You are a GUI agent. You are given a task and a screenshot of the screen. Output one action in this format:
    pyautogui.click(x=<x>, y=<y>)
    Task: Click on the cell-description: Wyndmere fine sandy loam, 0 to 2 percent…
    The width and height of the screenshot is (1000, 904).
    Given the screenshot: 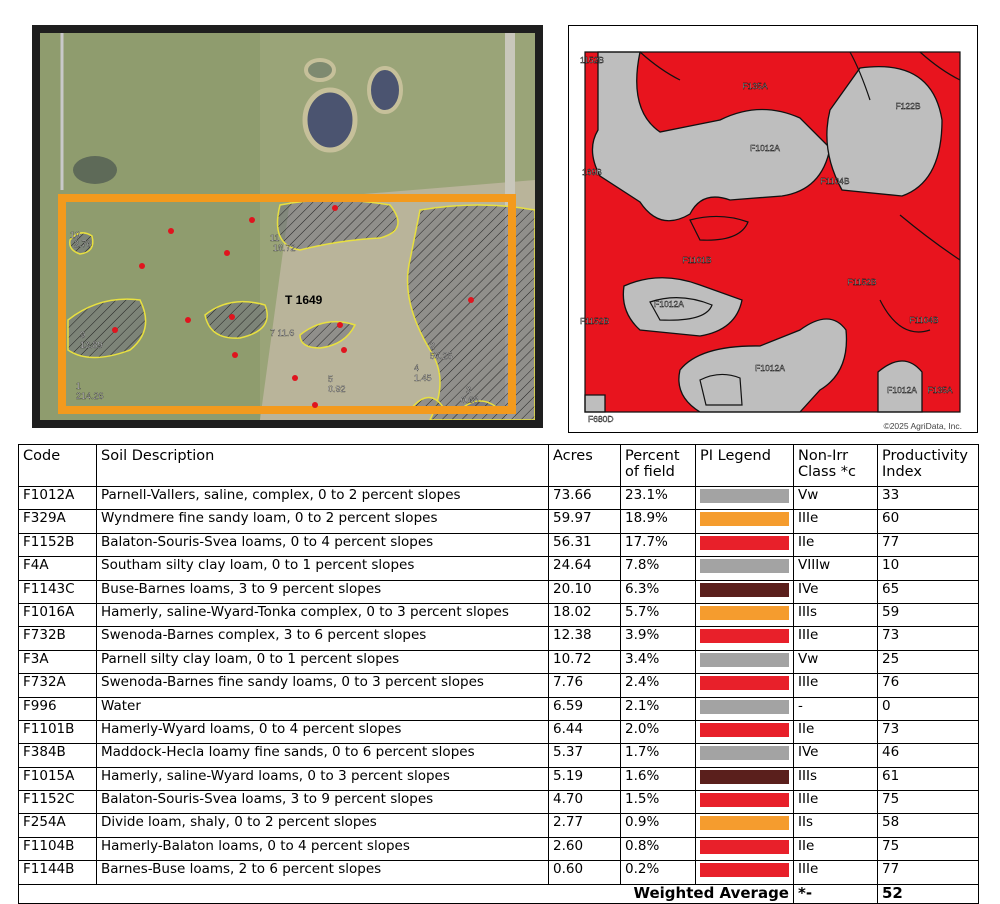 What is the action you would take?
    pyautogui.click(x=322, y=521)
    